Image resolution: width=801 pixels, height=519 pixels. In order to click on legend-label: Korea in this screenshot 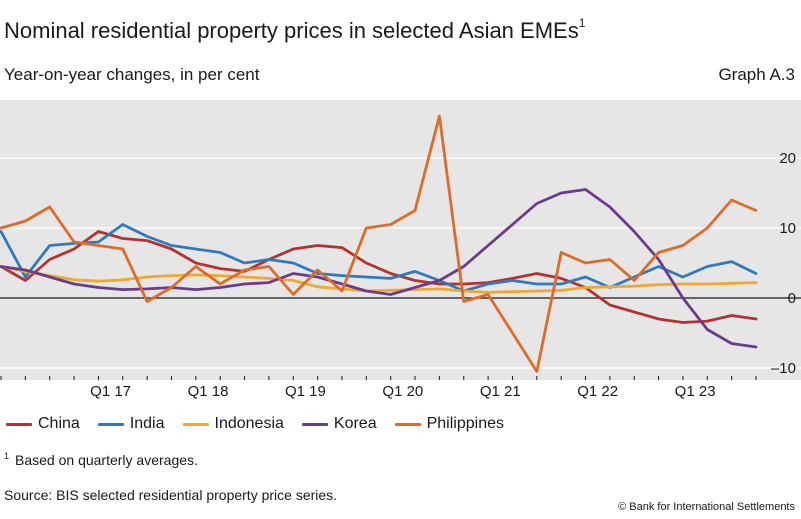, I will do `click(355, 423)`.